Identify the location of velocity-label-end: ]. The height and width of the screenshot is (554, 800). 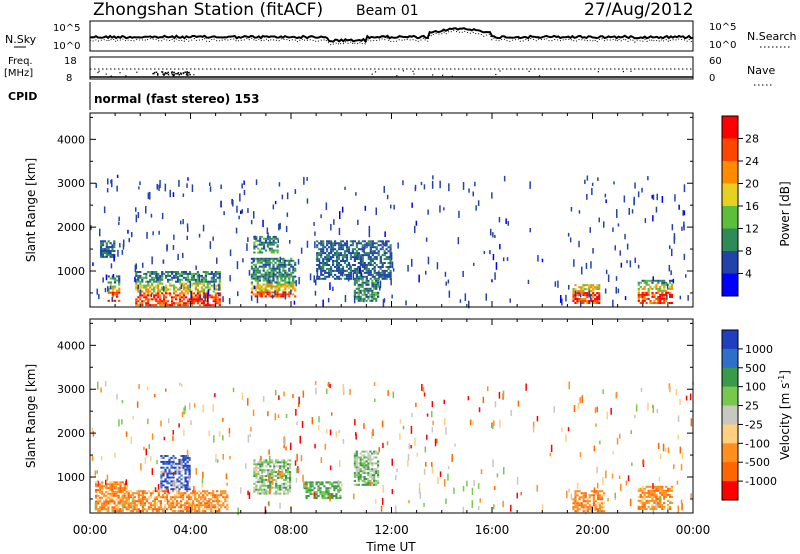
(785, 372).